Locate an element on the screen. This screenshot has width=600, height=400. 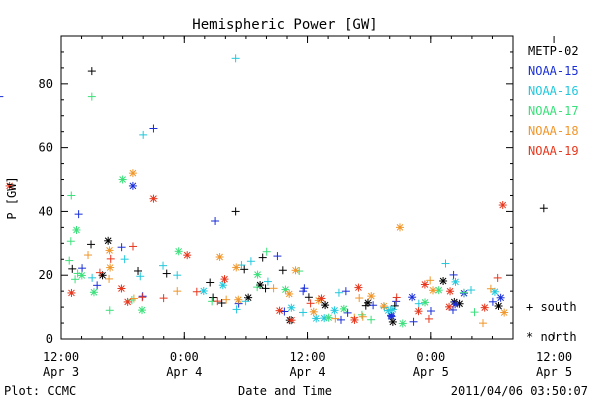
y-tick-label: 80 is located at coordinates (46, 84).